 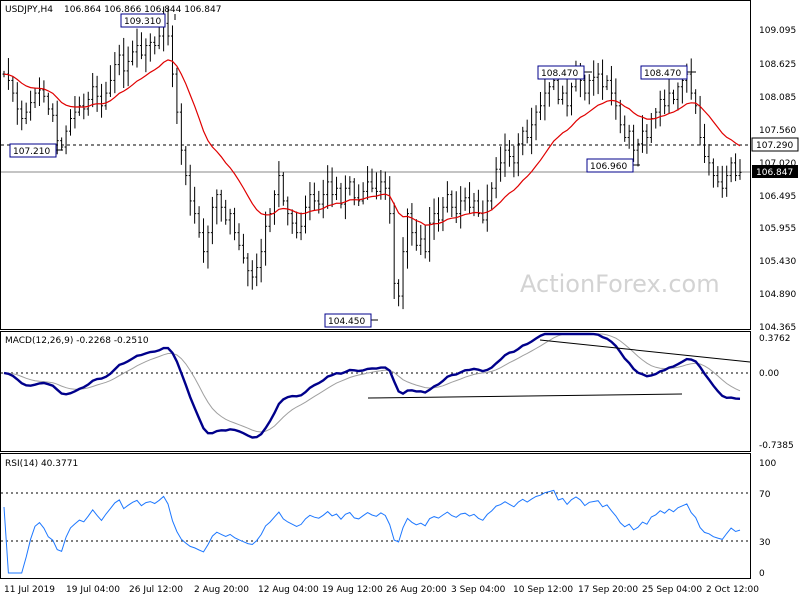 What do you see at coordinates (777, 131) in the screenshot?
I see `y-tick-label: 107.560` at bounding box center [777, 131].